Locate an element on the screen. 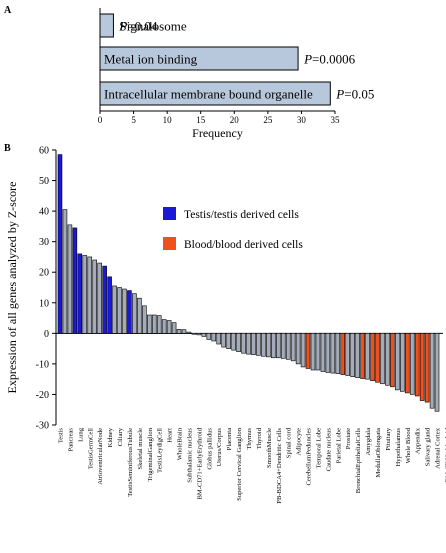 The image size is (446, 553). category-label-b-48: Adipocyte is located at coordinates (299, 442).